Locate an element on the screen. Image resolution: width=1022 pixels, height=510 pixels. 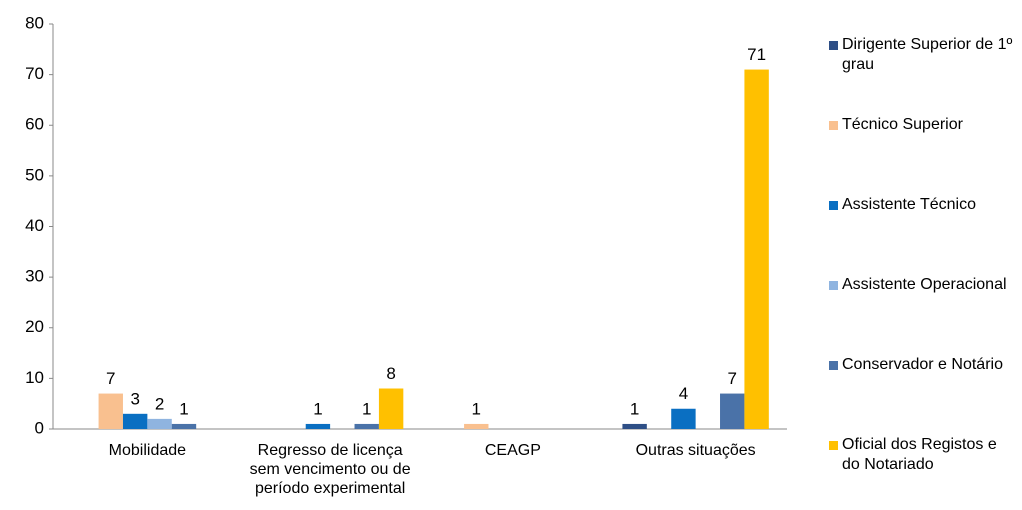
y-tick-label: 20 is located at coordinates (34, 326).